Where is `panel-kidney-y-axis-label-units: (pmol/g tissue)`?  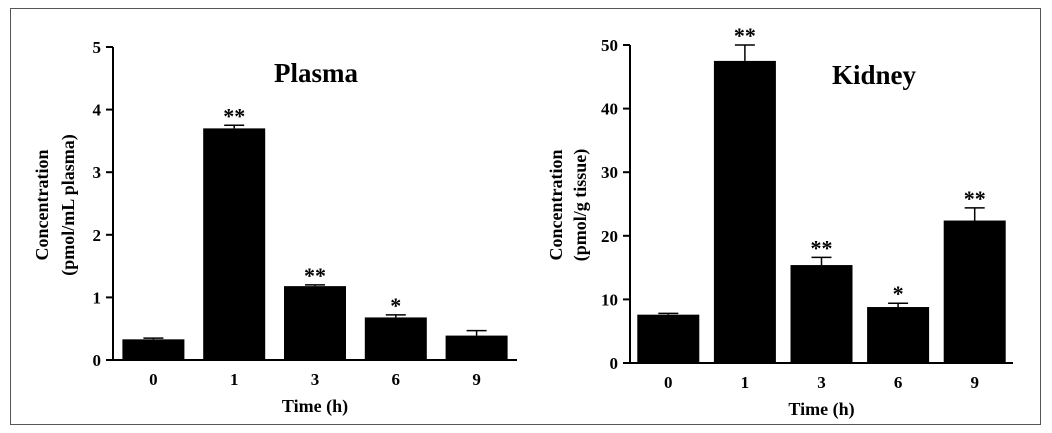
panel-kidney-y-axis-label-units: (pmol/g tissue) is located at coordinates (580, 205).